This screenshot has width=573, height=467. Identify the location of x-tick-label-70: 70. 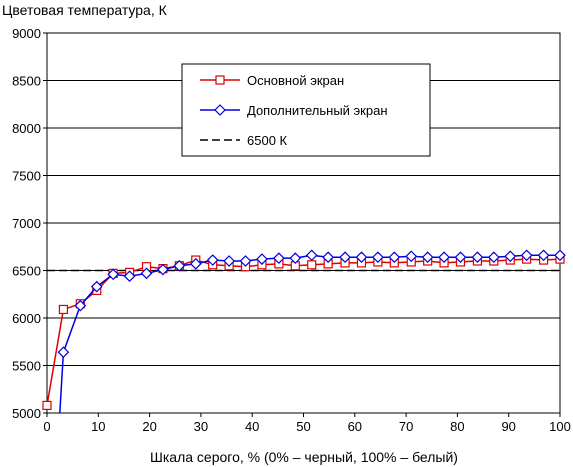
(406, 426).